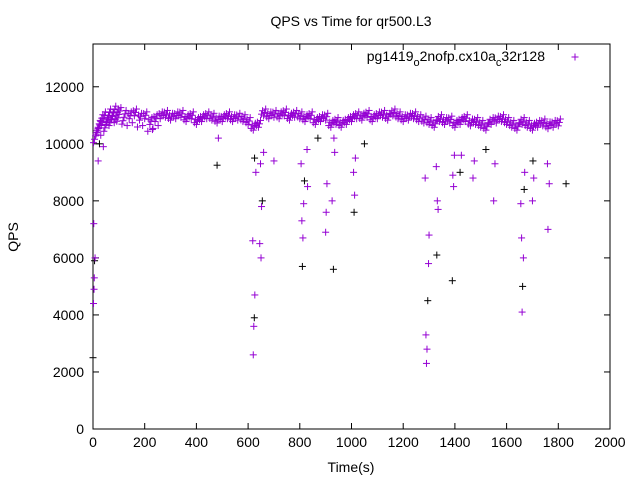  I want to click on x-tick-label: 0, so click(93, 442).